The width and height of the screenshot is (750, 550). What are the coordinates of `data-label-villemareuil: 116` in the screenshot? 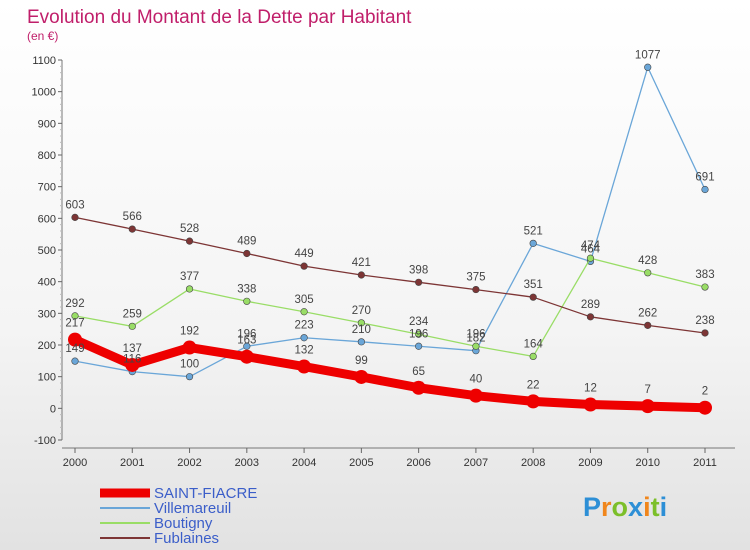 It's located at (132, 360).